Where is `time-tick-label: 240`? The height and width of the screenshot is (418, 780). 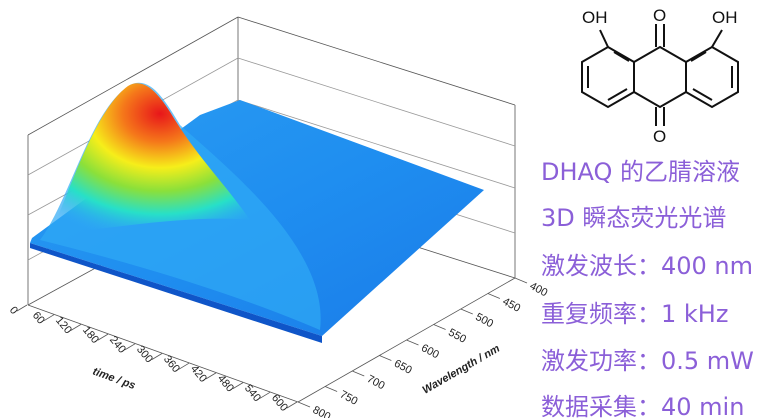 time-tick-label: 240 is located at coordinates (117, 345).